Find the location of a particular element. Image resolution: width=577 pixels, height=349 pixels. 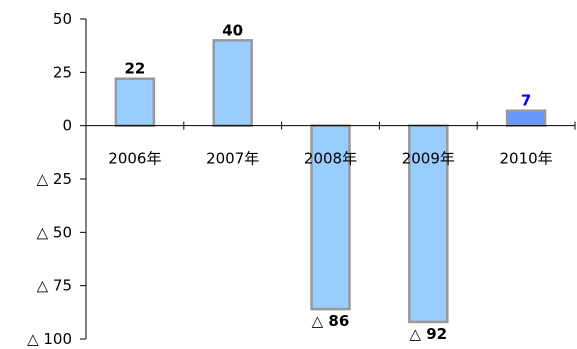

x-axis is located at coordinates (330, 125).